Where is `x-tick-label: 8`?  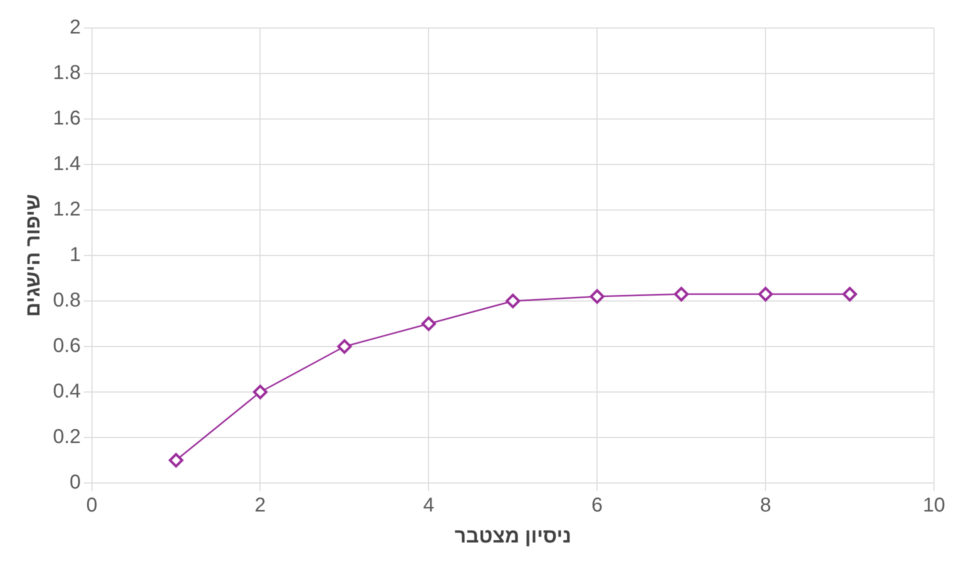
x-tick-label: 8 is located at coordinates (766, 505).